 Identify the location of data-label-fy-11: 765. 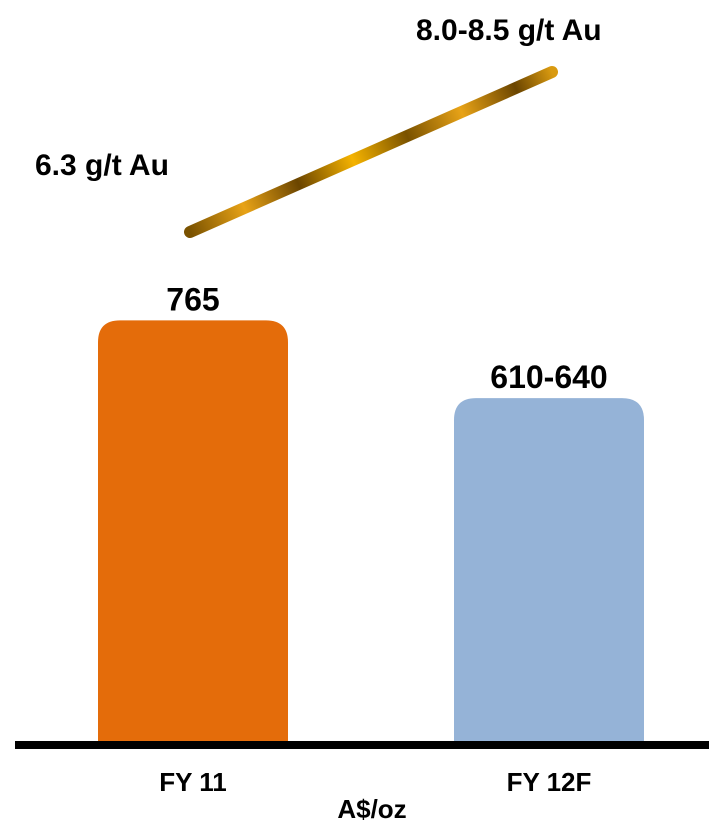
(192, 299).